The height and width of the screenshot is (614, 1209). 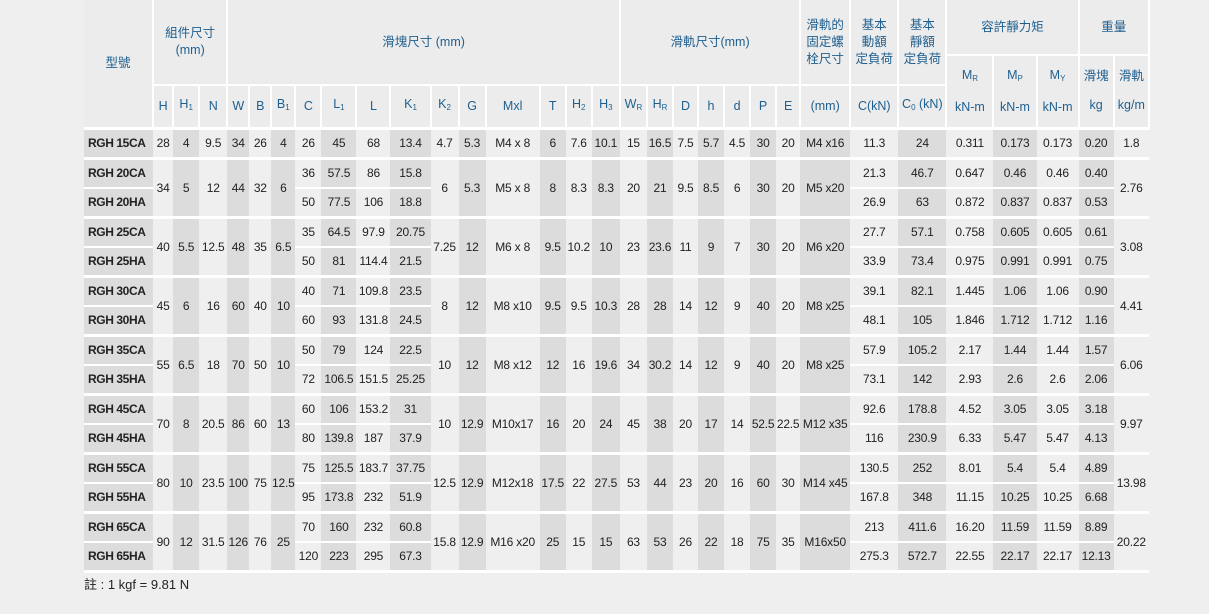 What do you see at coordinates (922, 172) in the screenshot?
I see `table-cell: 46.7` at bounding box center [922, 172].